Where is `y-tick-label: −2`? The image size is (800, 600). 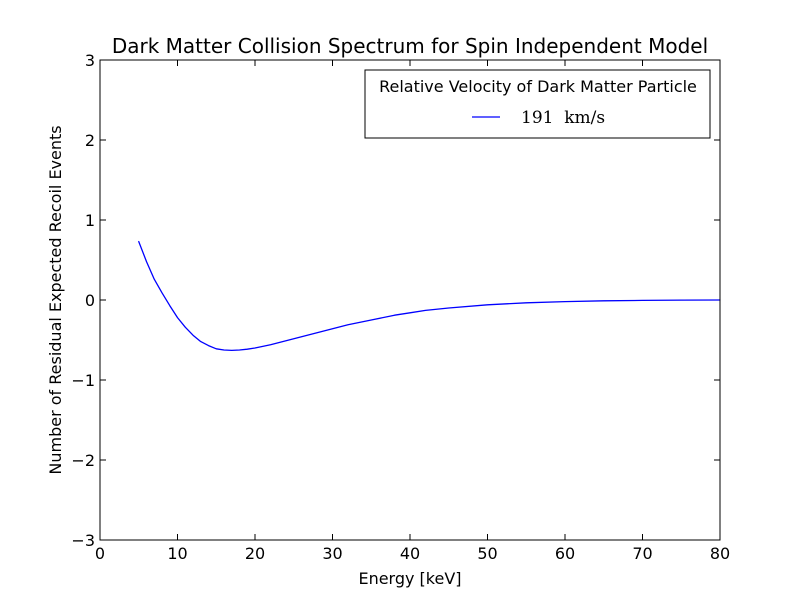 y-tick-label: −2 is located at coordinates (83, 460).